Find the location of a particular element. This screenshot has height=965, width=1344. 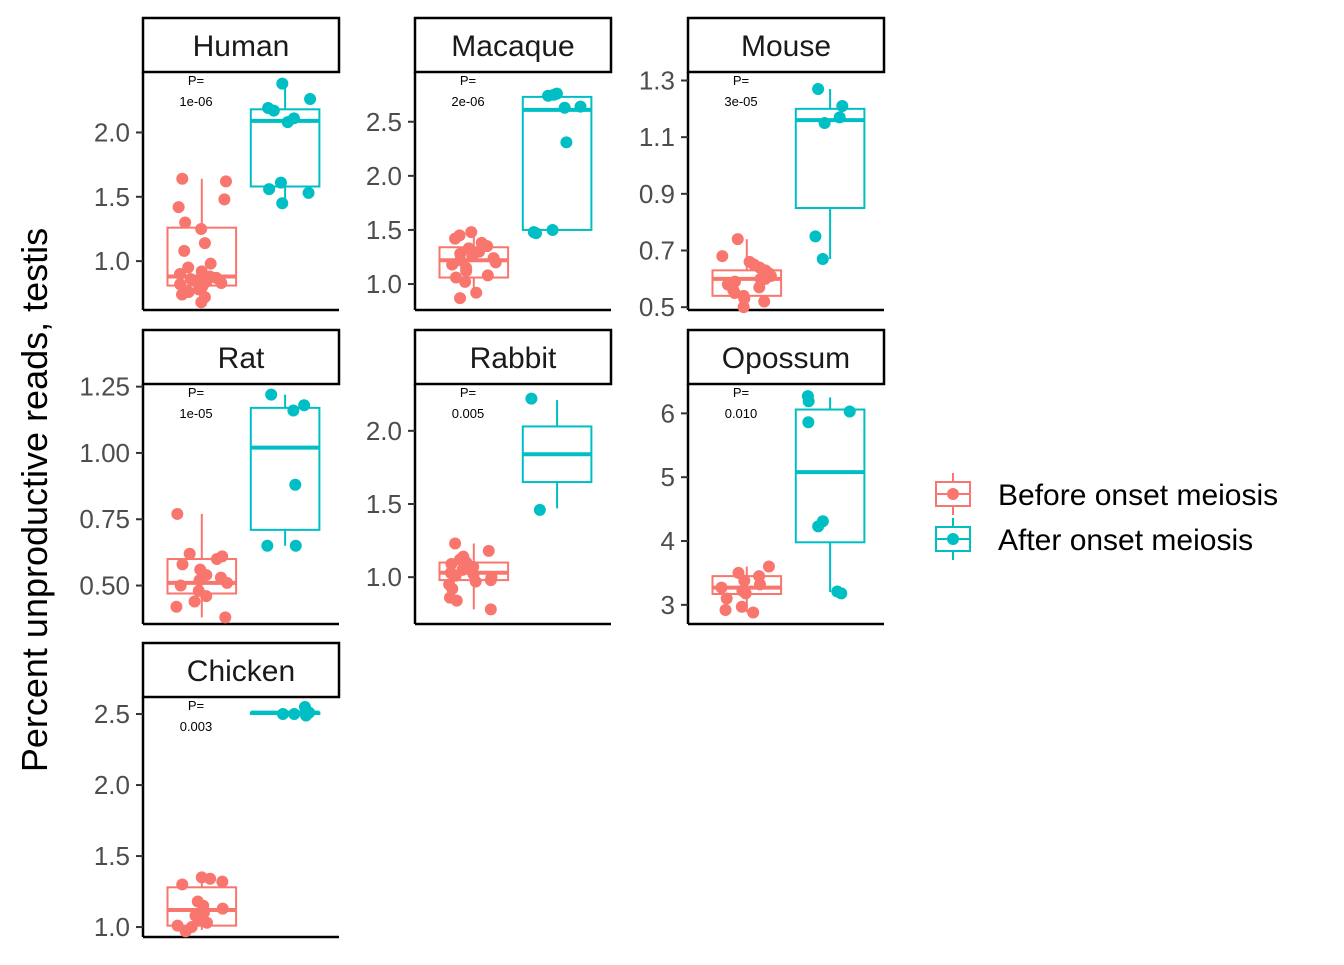

pvalue-label: 3e-05 is located at coordinates (740, 101).